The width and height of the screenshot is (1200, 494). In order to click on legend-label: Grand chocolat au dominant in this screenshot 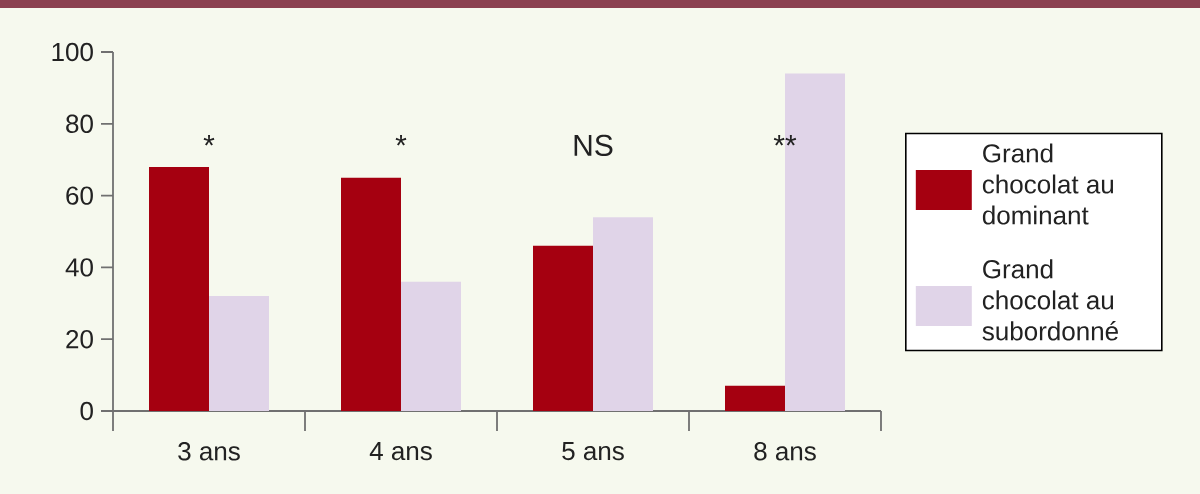, I will do `click(1048, 184)`.